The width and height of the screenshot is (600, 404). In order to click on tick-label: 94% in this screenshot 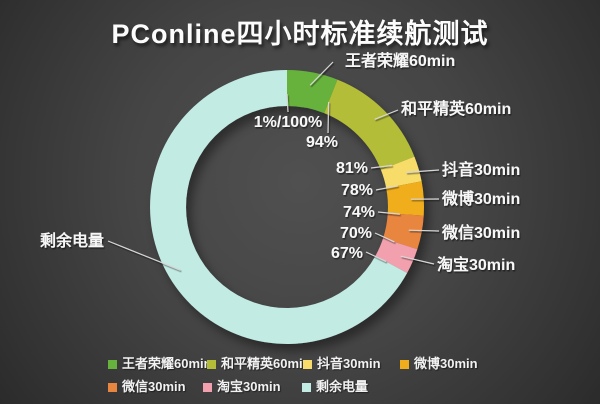, I will do `click(322, 142)`.